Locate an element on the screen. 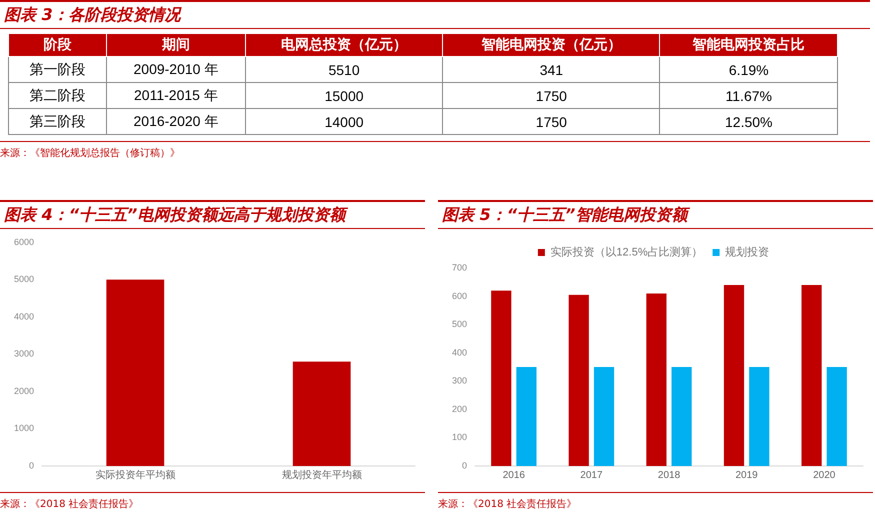 The height and width of the screenshot is (517, 875). category-label: 电网总投资（亿元） is located at coordinates (344, 45).